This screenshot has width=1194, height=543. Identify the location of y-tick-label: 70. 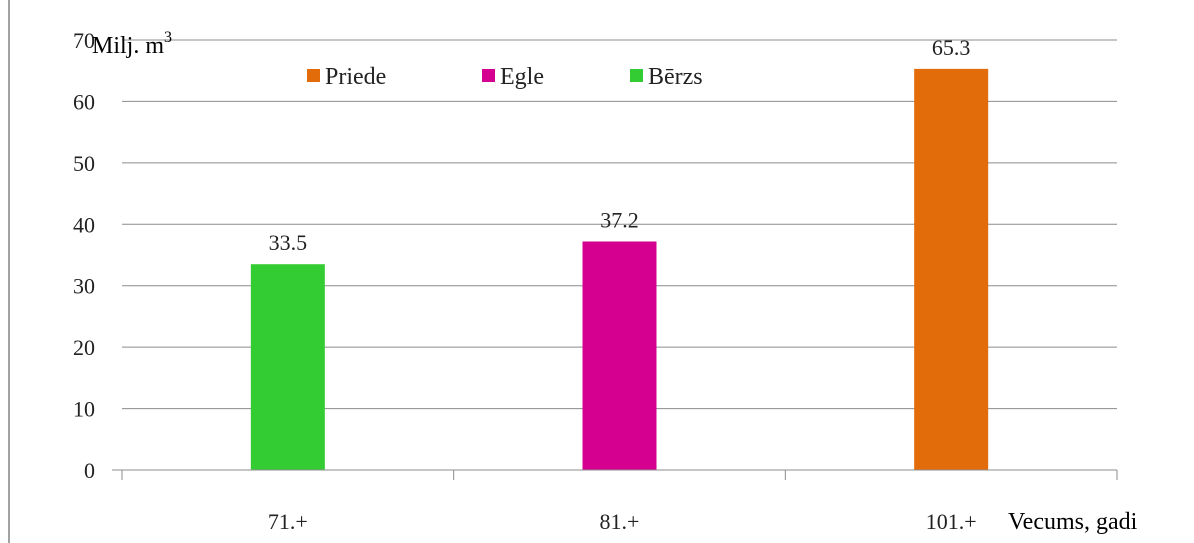
(84, 40).